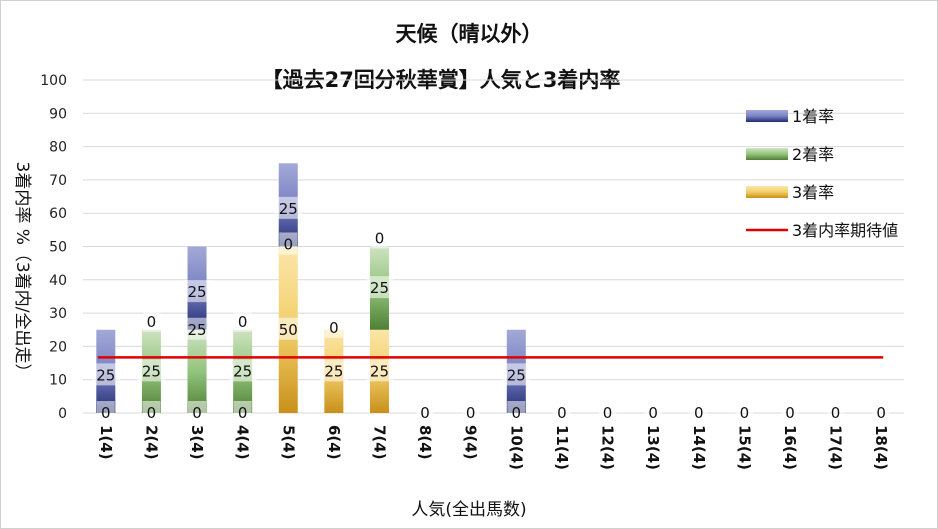 The width and height of the screenshot is (938, 529). I want to click on y-tick-label: 100, so click(53, 81).